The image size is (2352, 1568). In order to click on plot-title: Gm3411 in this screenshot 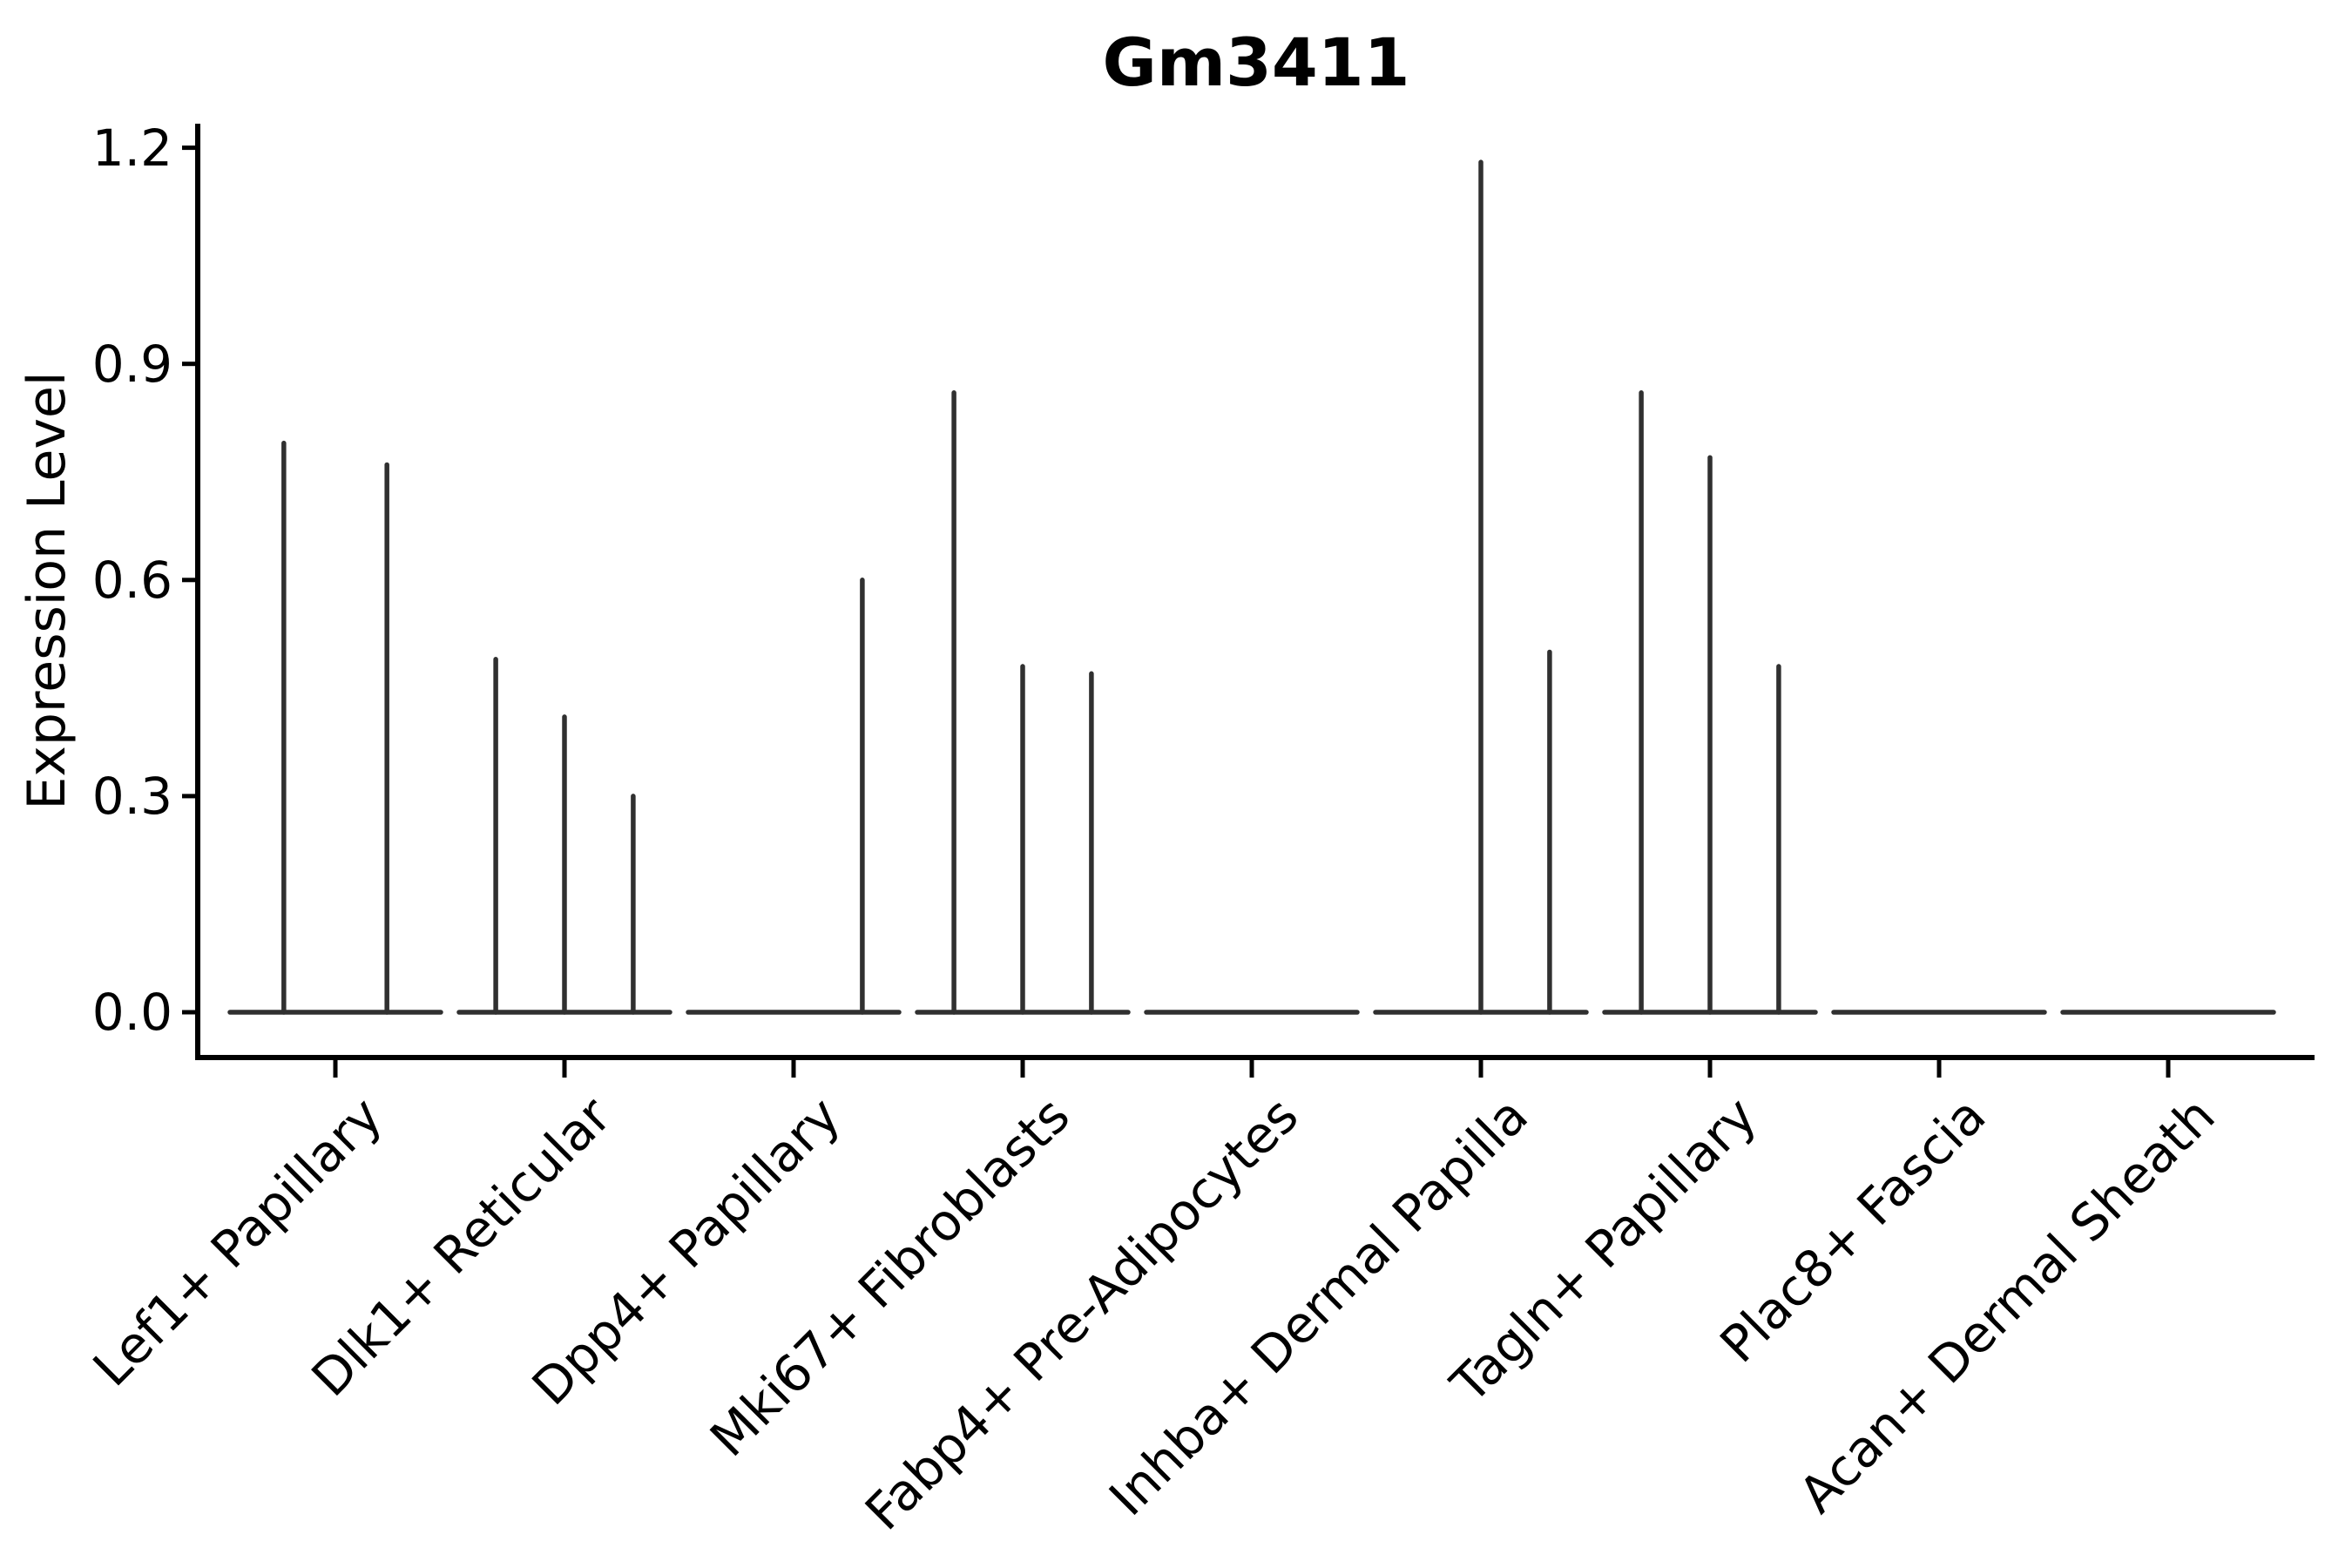, I will do `click(1256, 62)`.